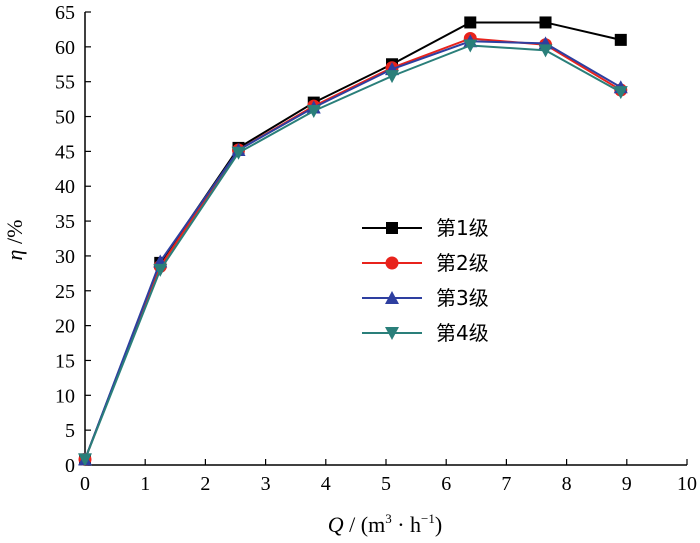 This screenshot has width=700, height=543. I want to click on legend-label: 第4级, so click(462, 333).